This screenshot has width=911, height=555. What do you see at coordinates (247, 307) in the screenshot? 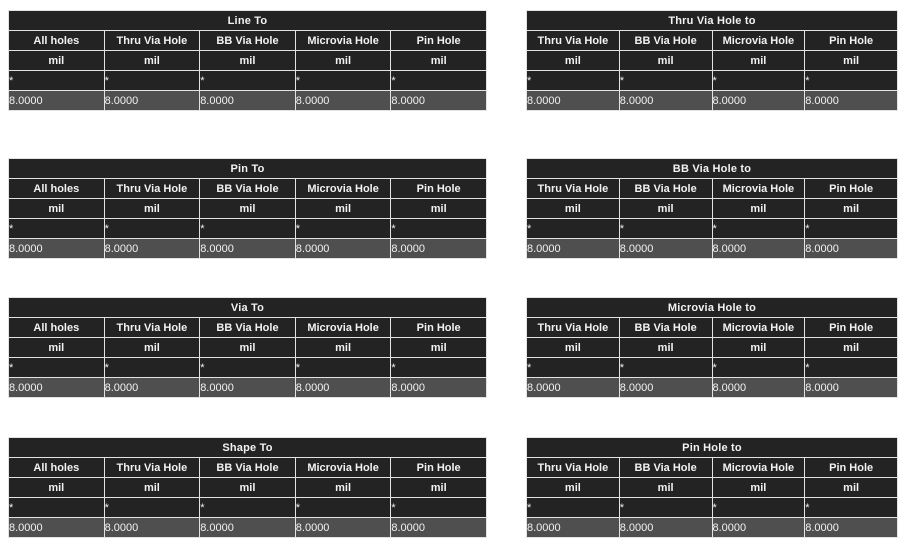
I see `table-title: Via To` at bounding box center [247, 307].